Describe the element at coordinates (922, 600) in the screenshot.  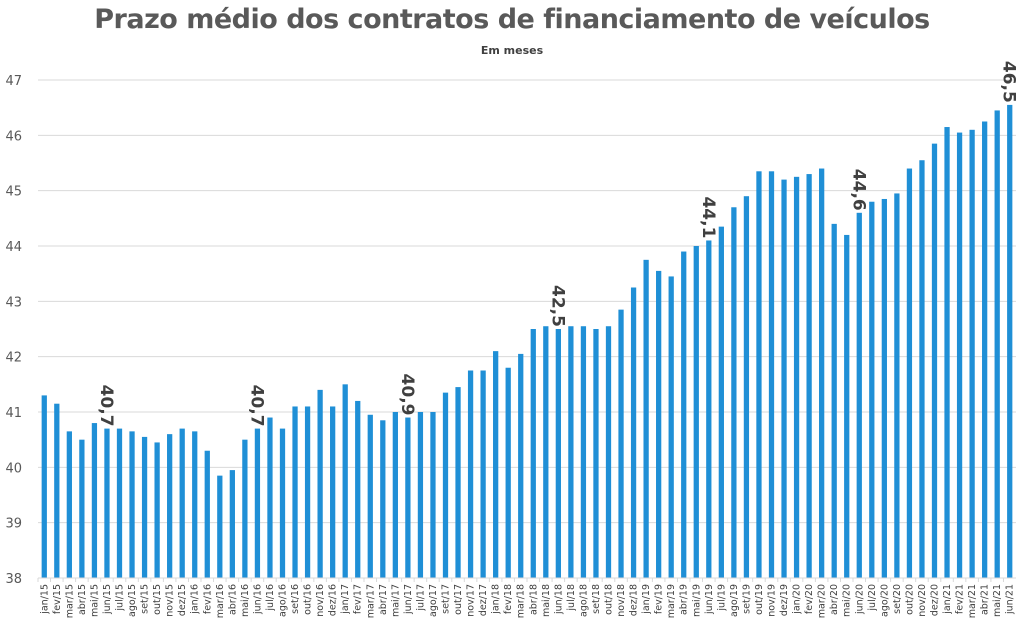
I see `x-tick-label: nov/20` at that location.